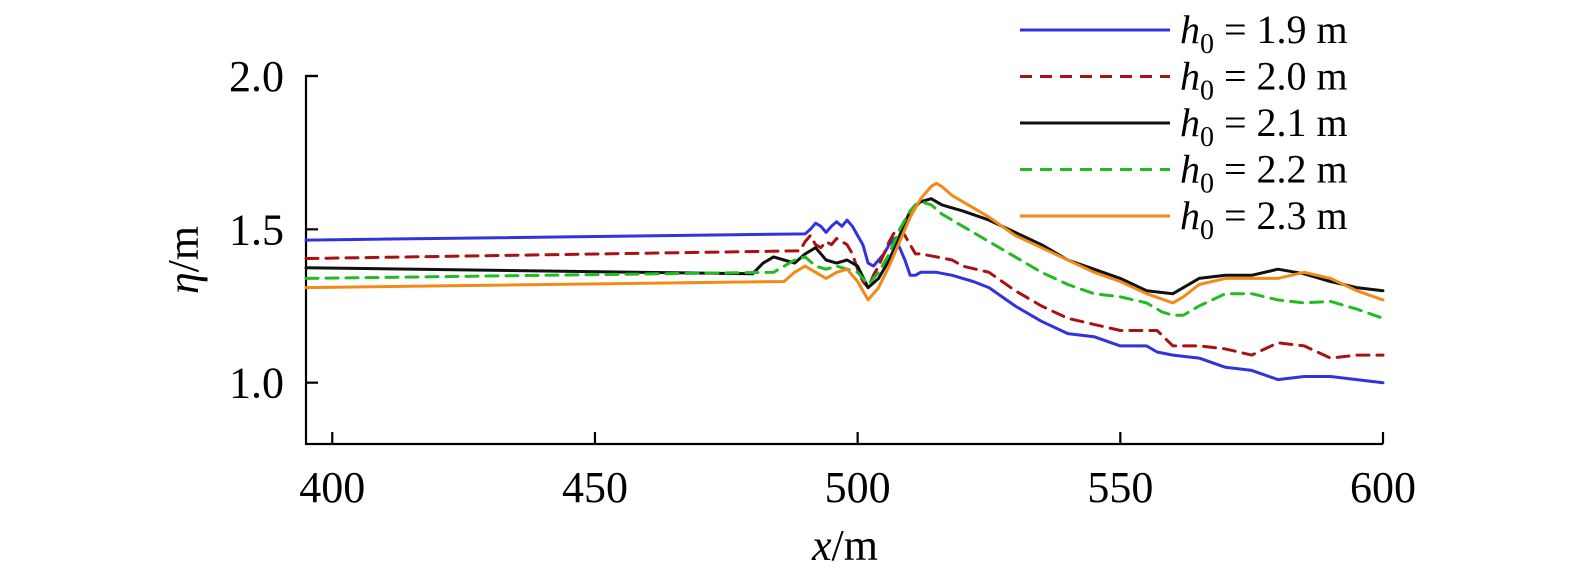  What do you see at coordinates (1264, 173) in the screenshot?
I see `legend-label: h0 = 2.2 m` at bounding box center [1264, 173].